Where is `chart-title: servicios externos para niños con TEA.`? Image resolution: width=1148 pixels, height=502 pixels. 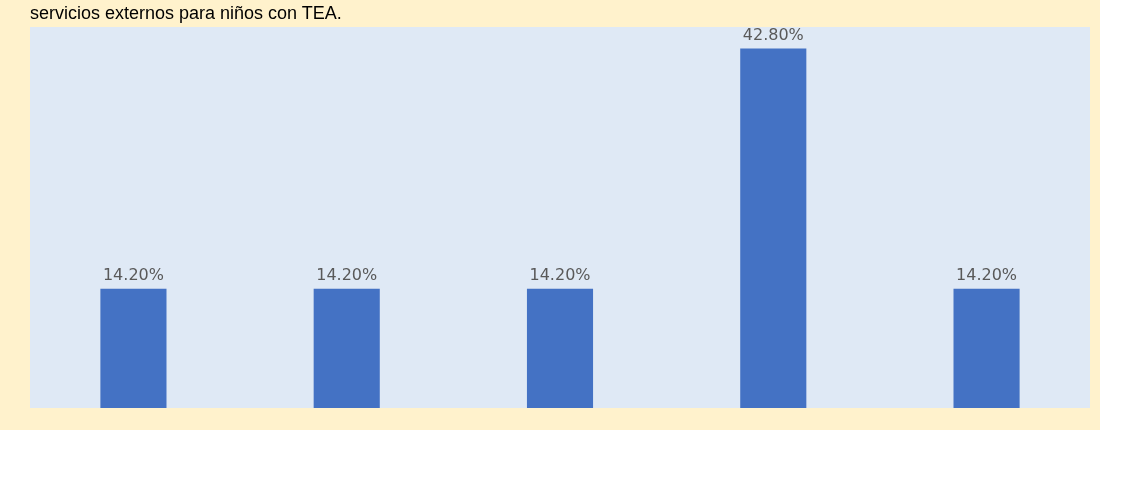
chart-title: servicios externos para niños con TEA. is located at coordinates (186, 12).